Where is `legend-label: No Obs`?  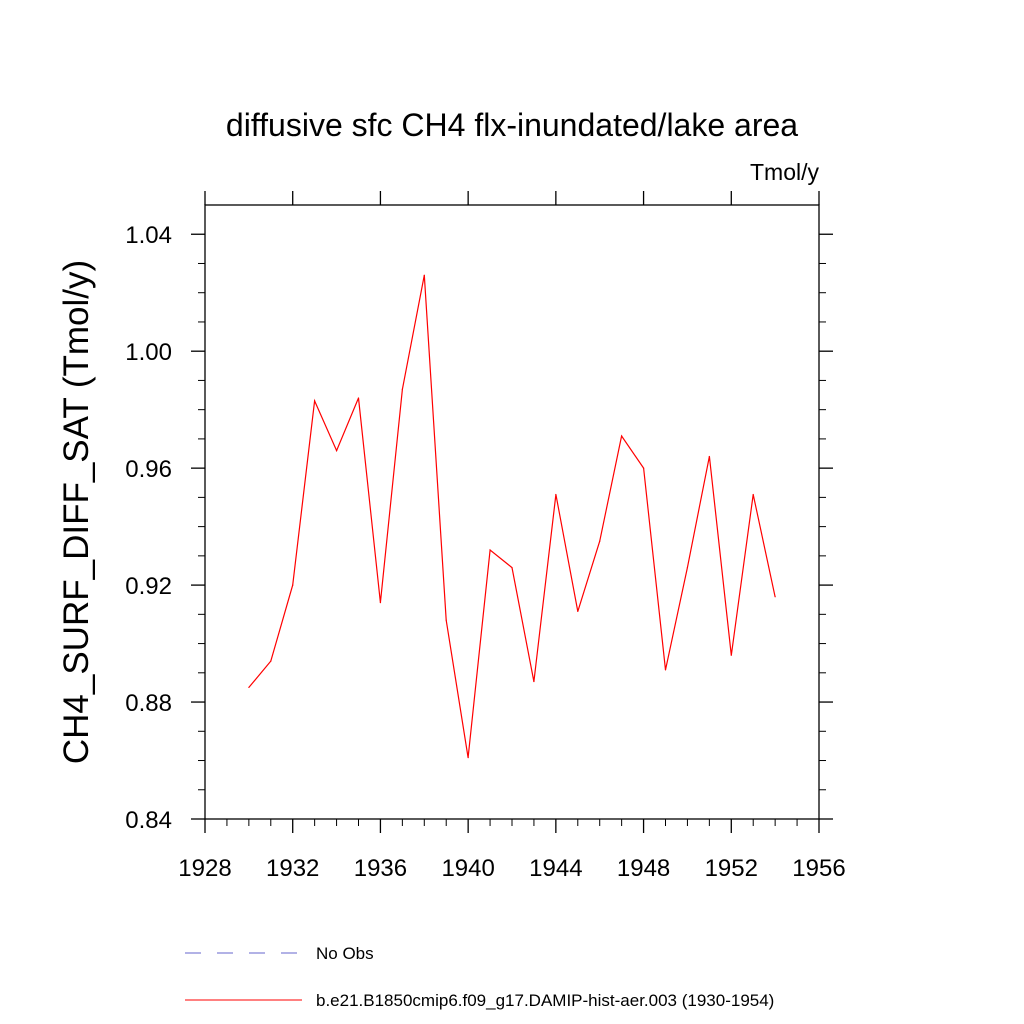
legend-label: No Obs is located at coordinates (345, 953).